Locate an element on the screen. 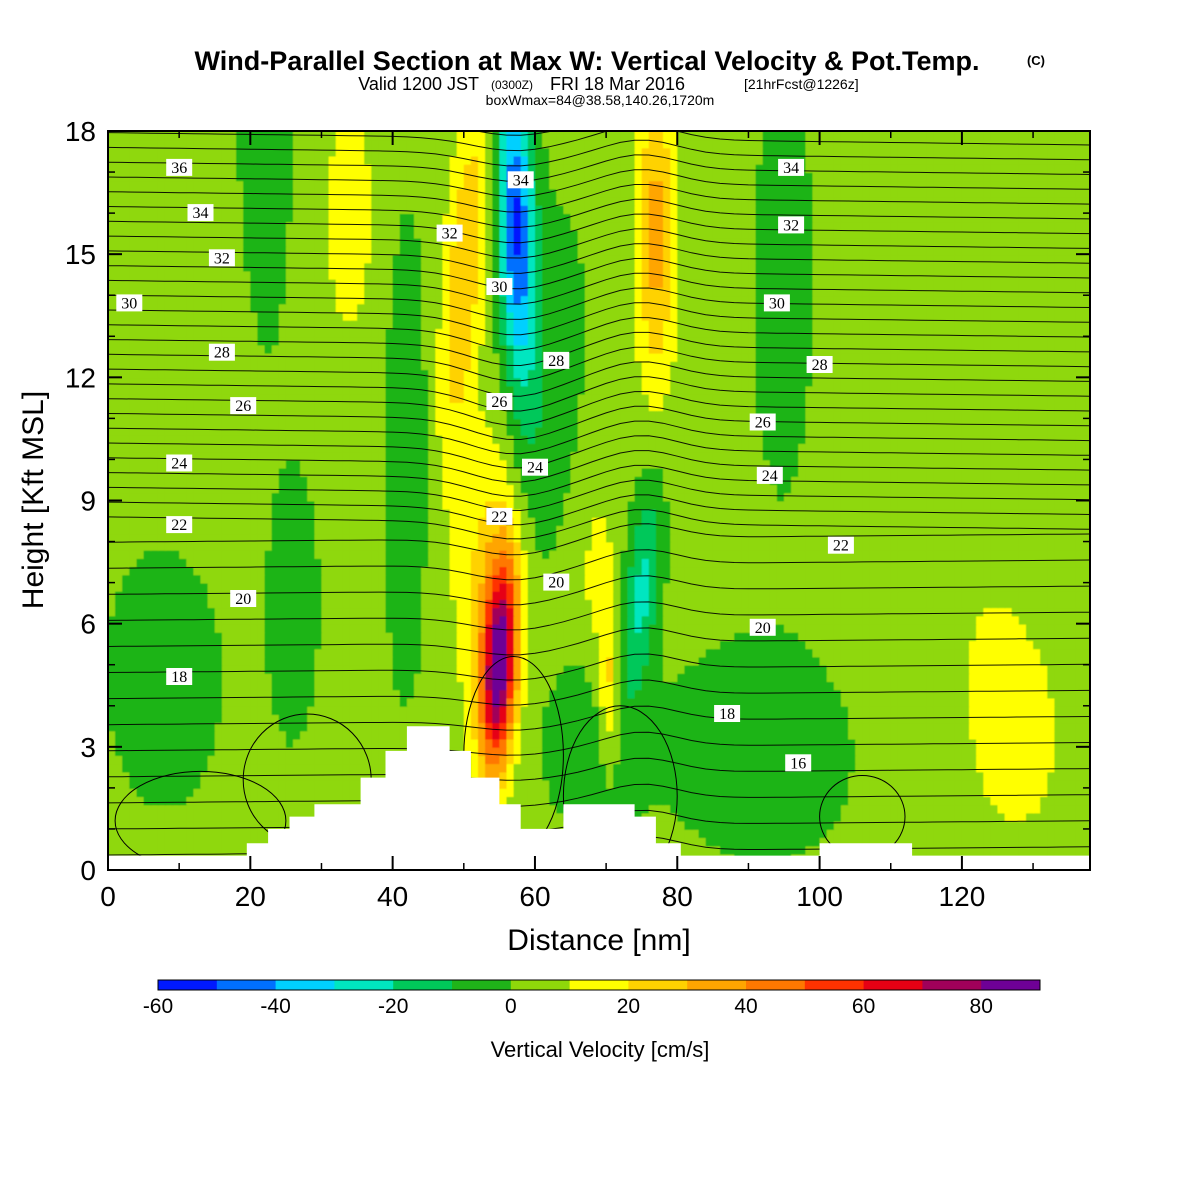 The image size is (1200, 1200). forecast-info: [21hrFcst@1226z] is located at coordinates (801, 84).